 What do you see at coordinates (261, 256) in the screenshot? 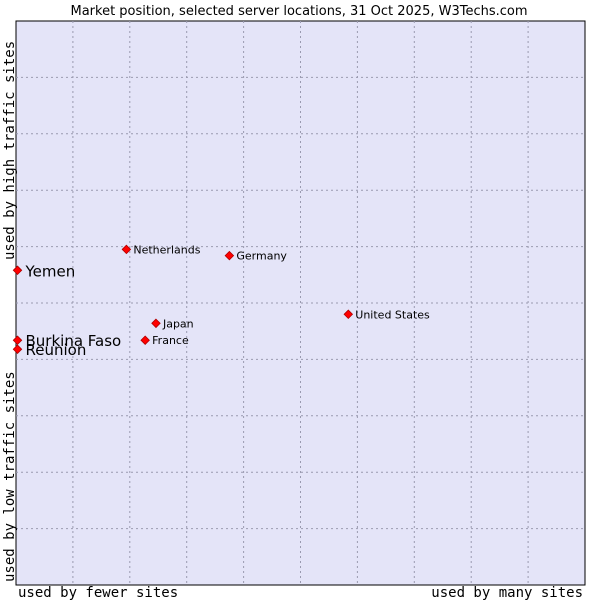
I see `data-label-germany: Germany` at bounding box center [261, 256].